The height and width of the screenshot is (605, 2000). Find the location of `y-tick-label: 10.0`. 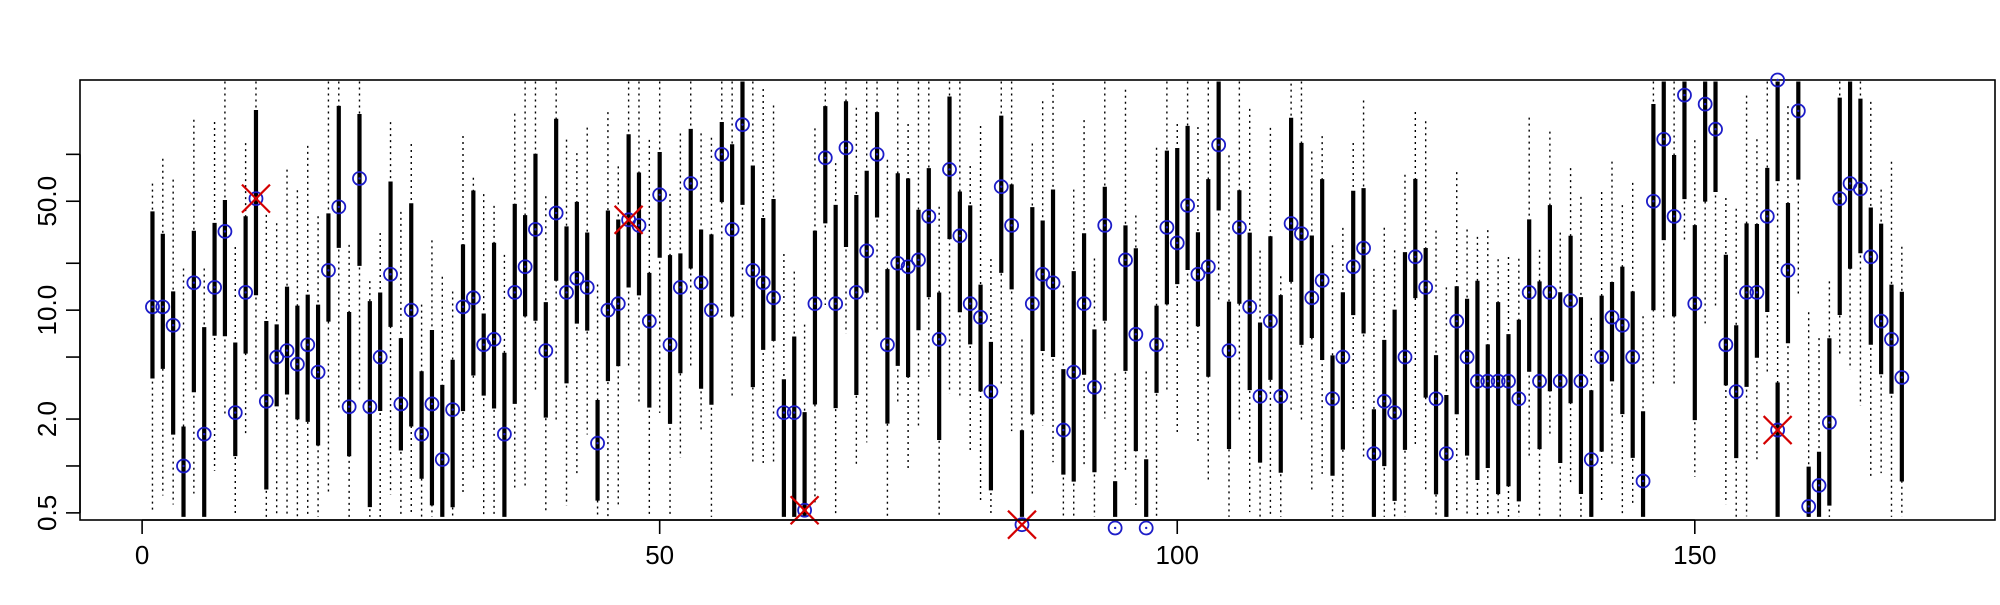

y-tick-label: 10.0 is located at coordinates (47, 310).